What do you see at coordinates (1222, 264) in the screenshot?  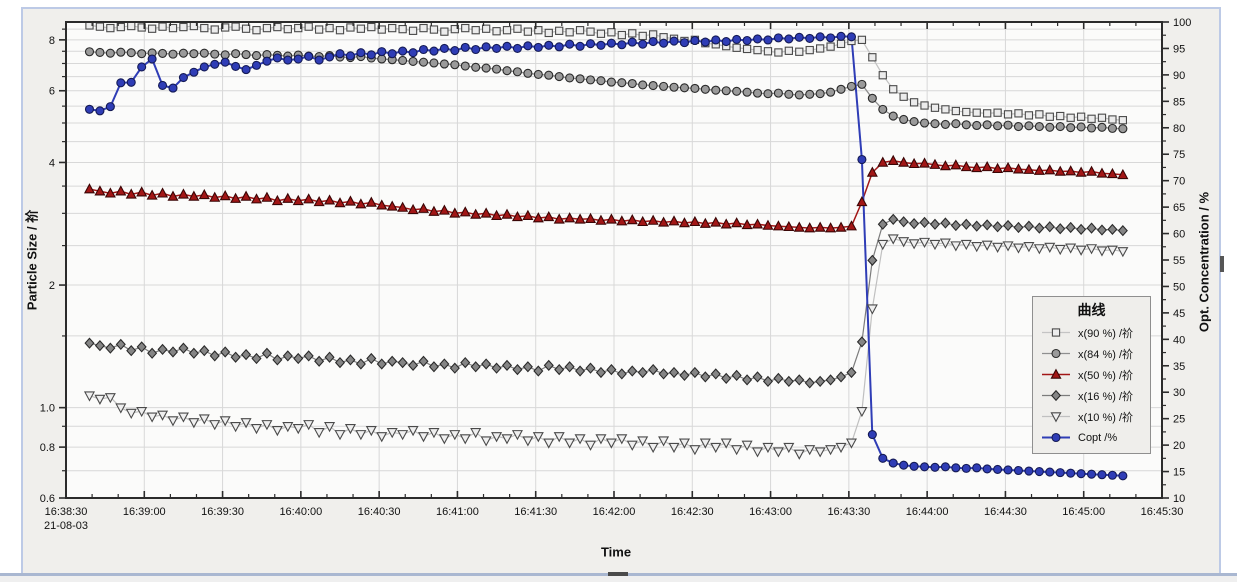 I see `right-splitter-handle` at bounding box center [1222, 264].